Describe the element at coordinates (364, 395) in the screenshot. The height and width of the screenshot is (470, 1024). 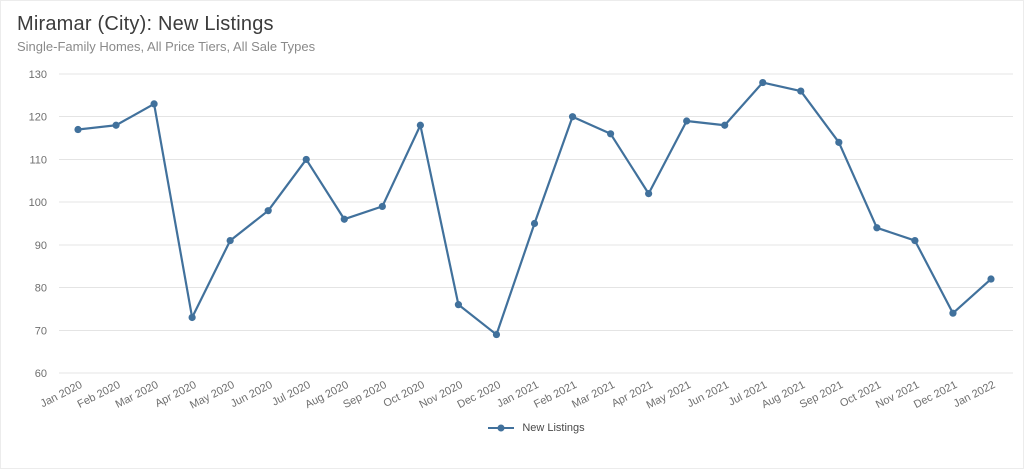
I see `x-axis-tick-label: Sep 2020` at that location.